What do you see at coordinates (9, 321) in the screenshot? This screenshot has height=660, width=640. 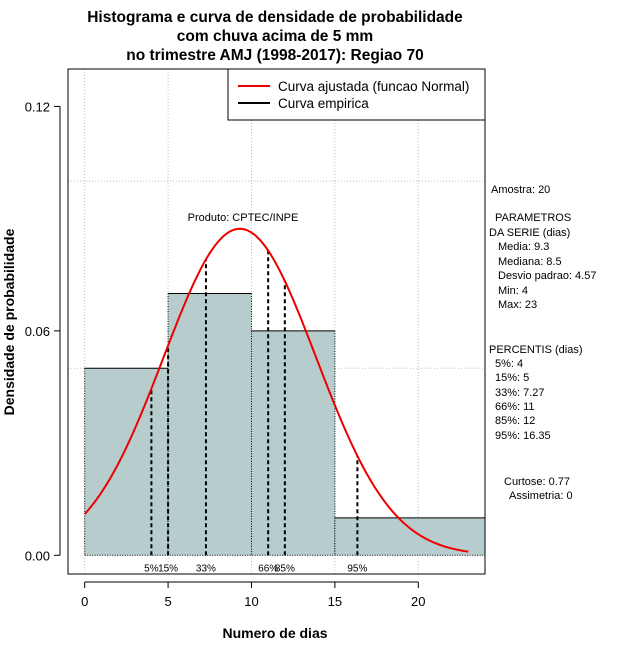 I see `y-axis-label: Densidade de probabilidade` at bounding box center [9, 321].